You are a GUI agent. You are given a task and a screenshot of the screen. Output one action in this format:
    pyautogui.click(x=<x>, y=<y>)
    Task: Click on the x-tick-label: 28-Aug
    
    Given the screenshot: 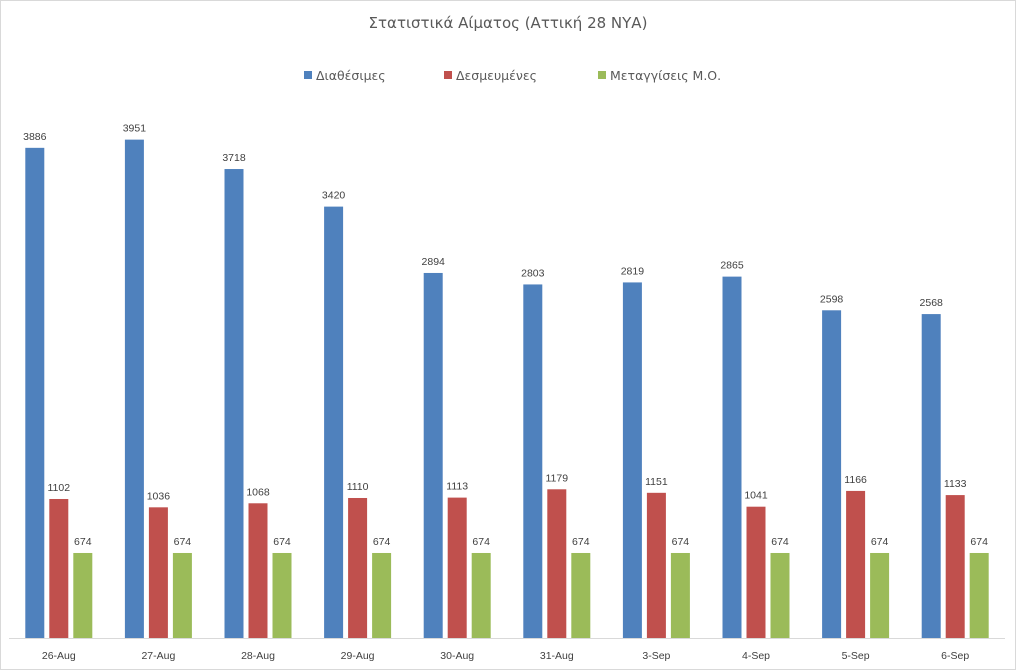 What is the action you would take?
    pyautogui.click(x=258, y=656)
    